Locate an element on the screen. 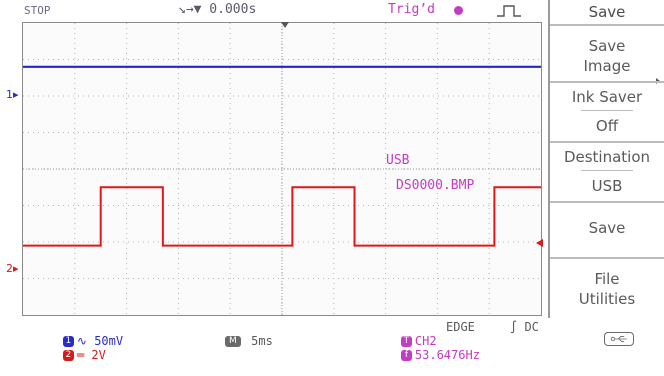 The height and width of the screenshot is (376, 664). save-image-button: Save Image is located at coordinates (607, 54).